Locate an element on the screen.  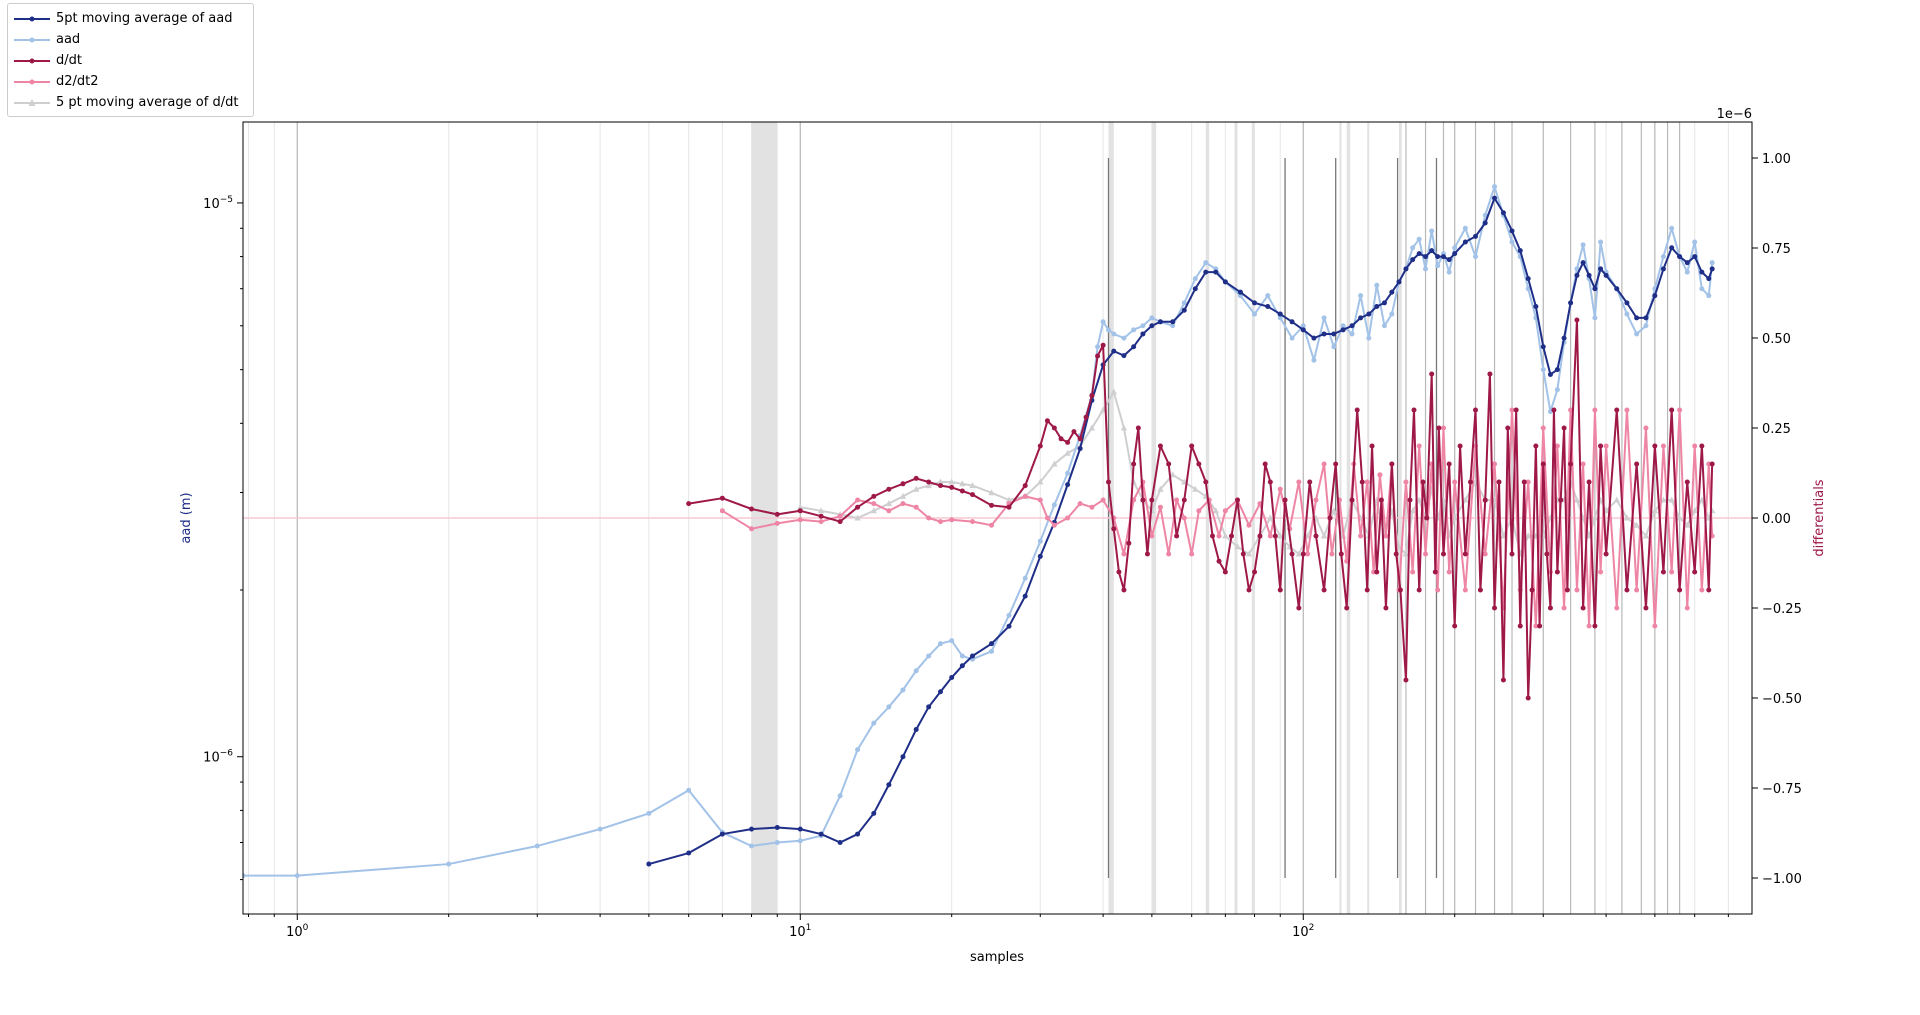
legend-item-ma-ddt: 5 pt moving average of d/dt is located at coordinates (132, 103).